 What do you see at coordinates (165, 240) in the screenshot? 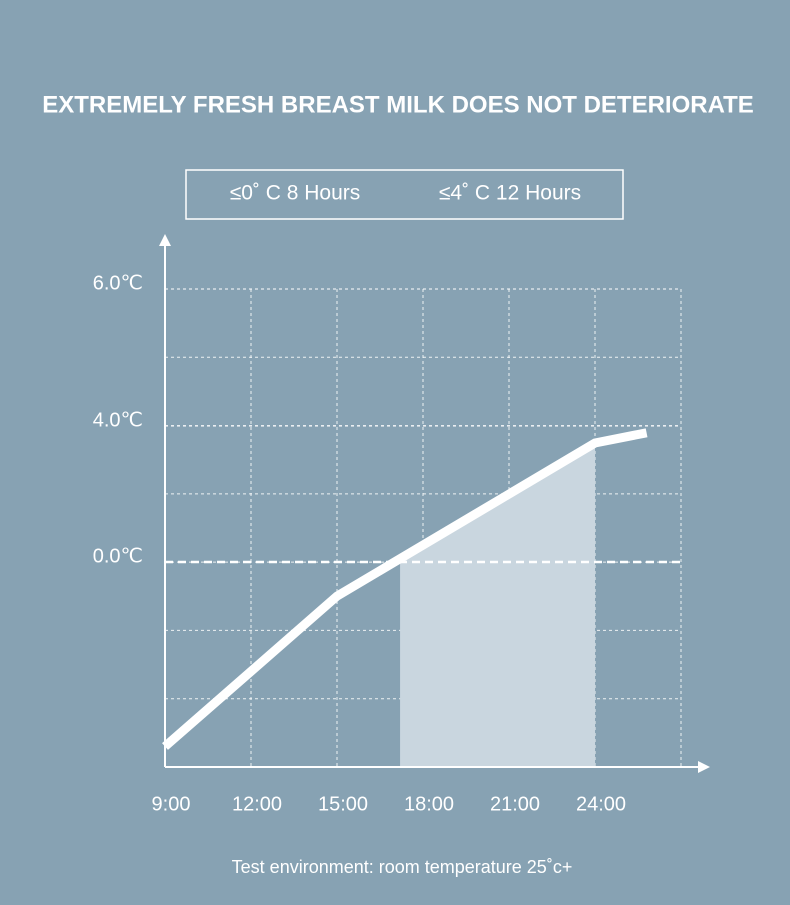
I see `y-axis-arrow` at bounding box center [165, 240].